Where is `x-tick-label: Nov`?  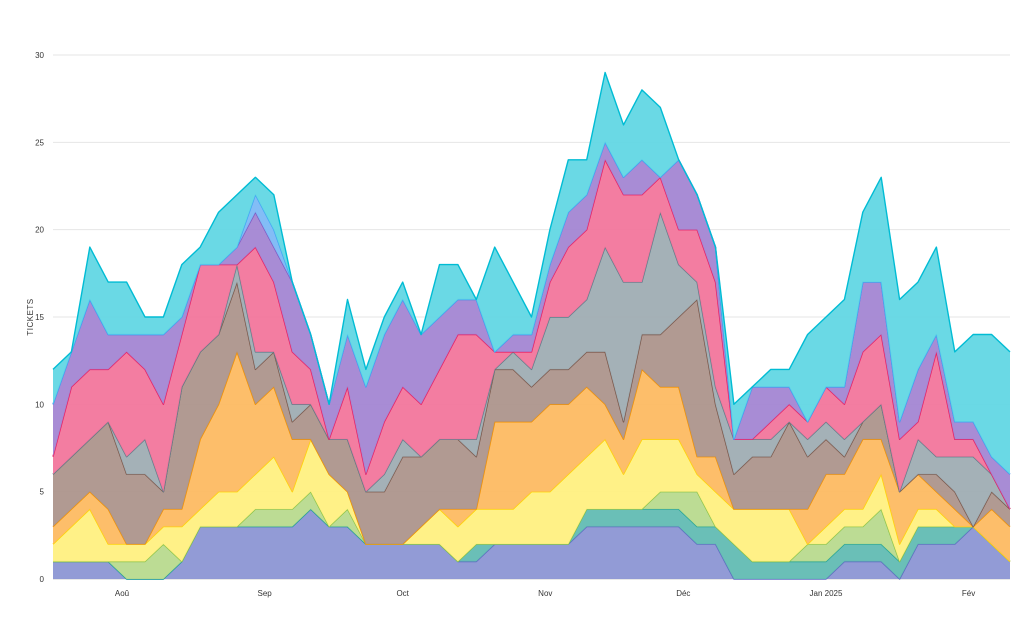 x-tick-label: Nov is located at coordinates (545, 593).